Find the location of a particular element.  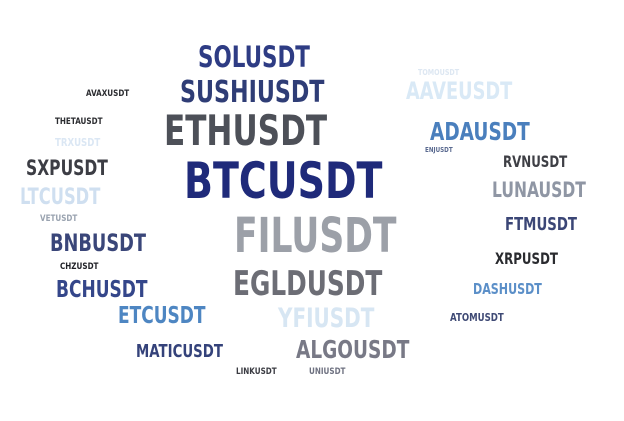

word-egldusdt: EGLDUSDT is located at coordinates (308, 284).